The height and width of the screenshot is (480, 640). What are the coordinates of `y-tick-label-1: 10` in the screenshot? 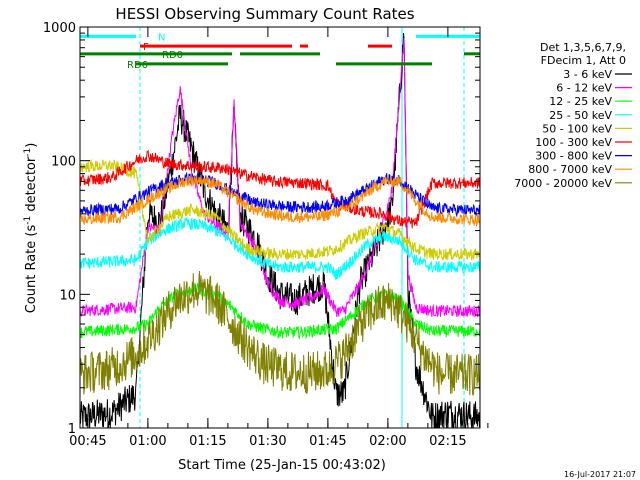 It's located at (67, 295).